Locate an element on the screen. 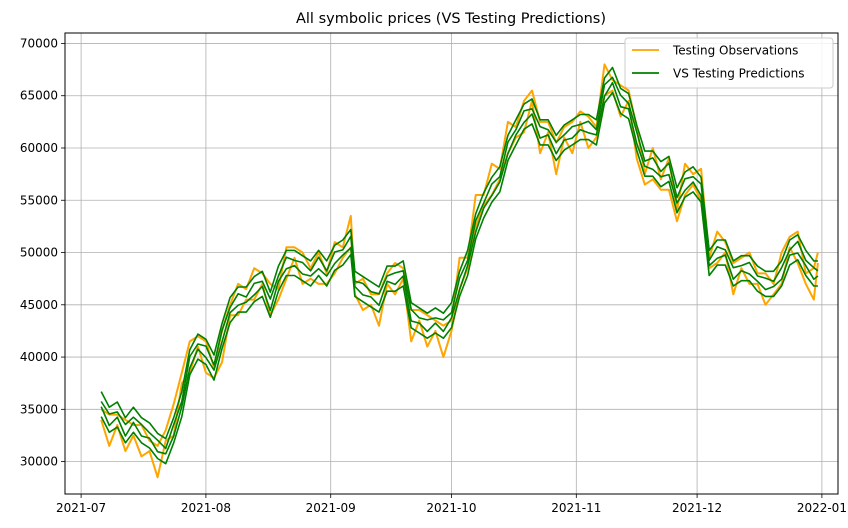  y-tick-label: 45000 is located at coordinates (39, 305).